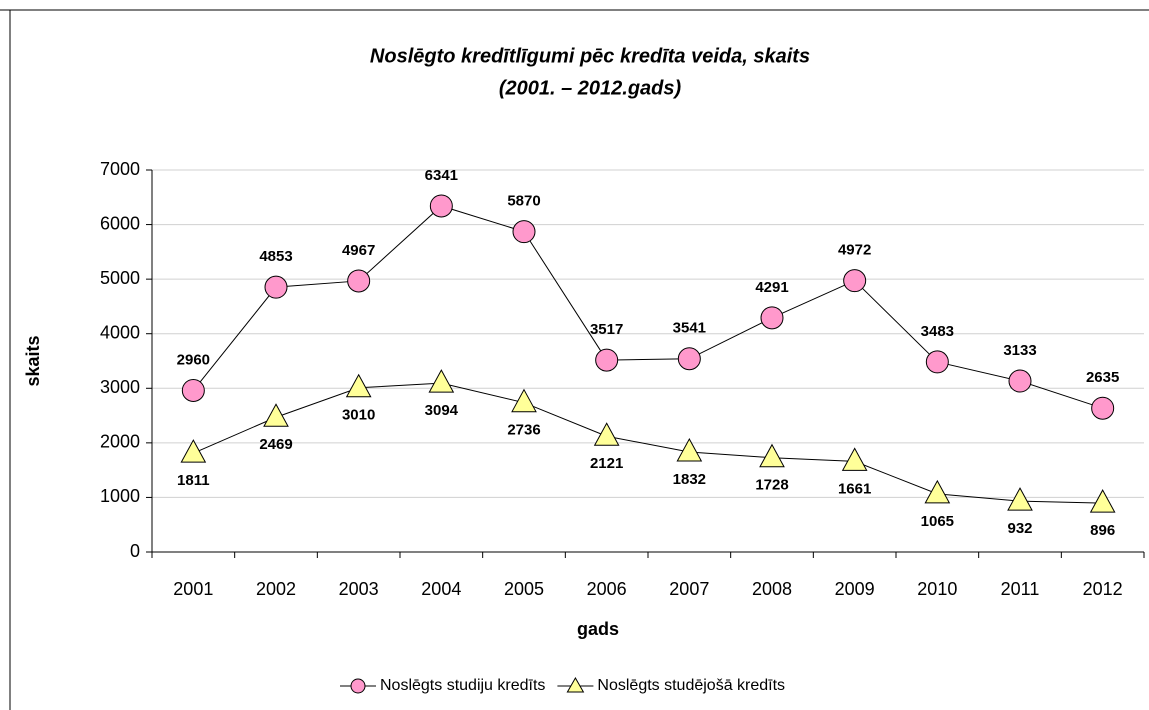  What do you see at coordinates (689, 589) in the screenshot?
I see `x-tick-label: 2007` at bounding box center [689, 589].